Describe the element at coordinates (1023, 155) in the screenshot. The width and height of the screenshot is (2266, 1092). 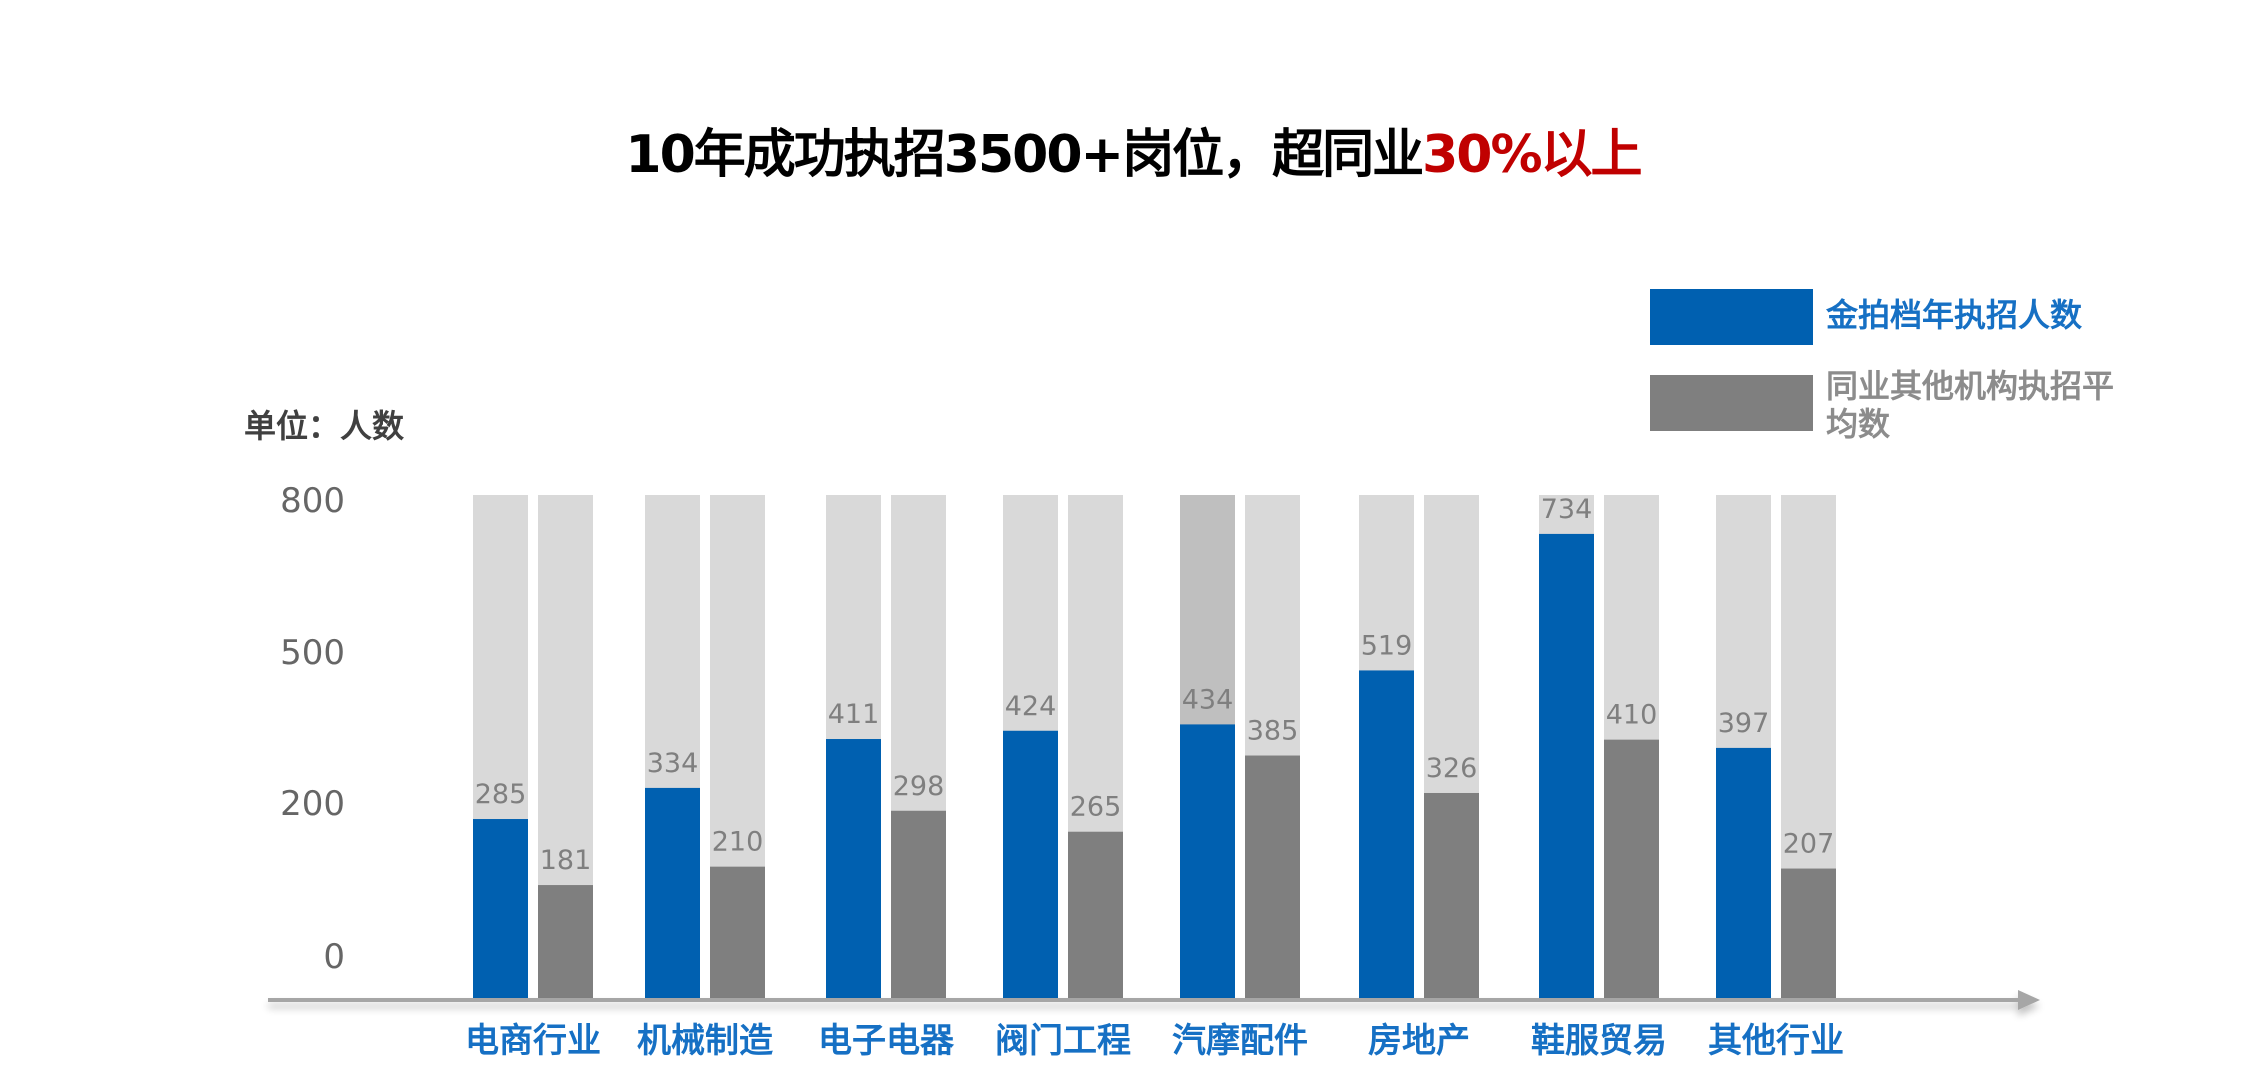
I see `chart-title-main: 10年成功执招3500+岗位，超同业` at that location.